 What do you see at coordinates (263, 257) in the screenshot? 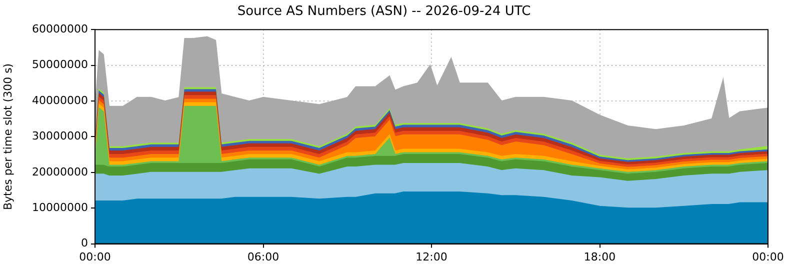
I see `x-tick-label: 06:00` at bounding box center [263, 257].